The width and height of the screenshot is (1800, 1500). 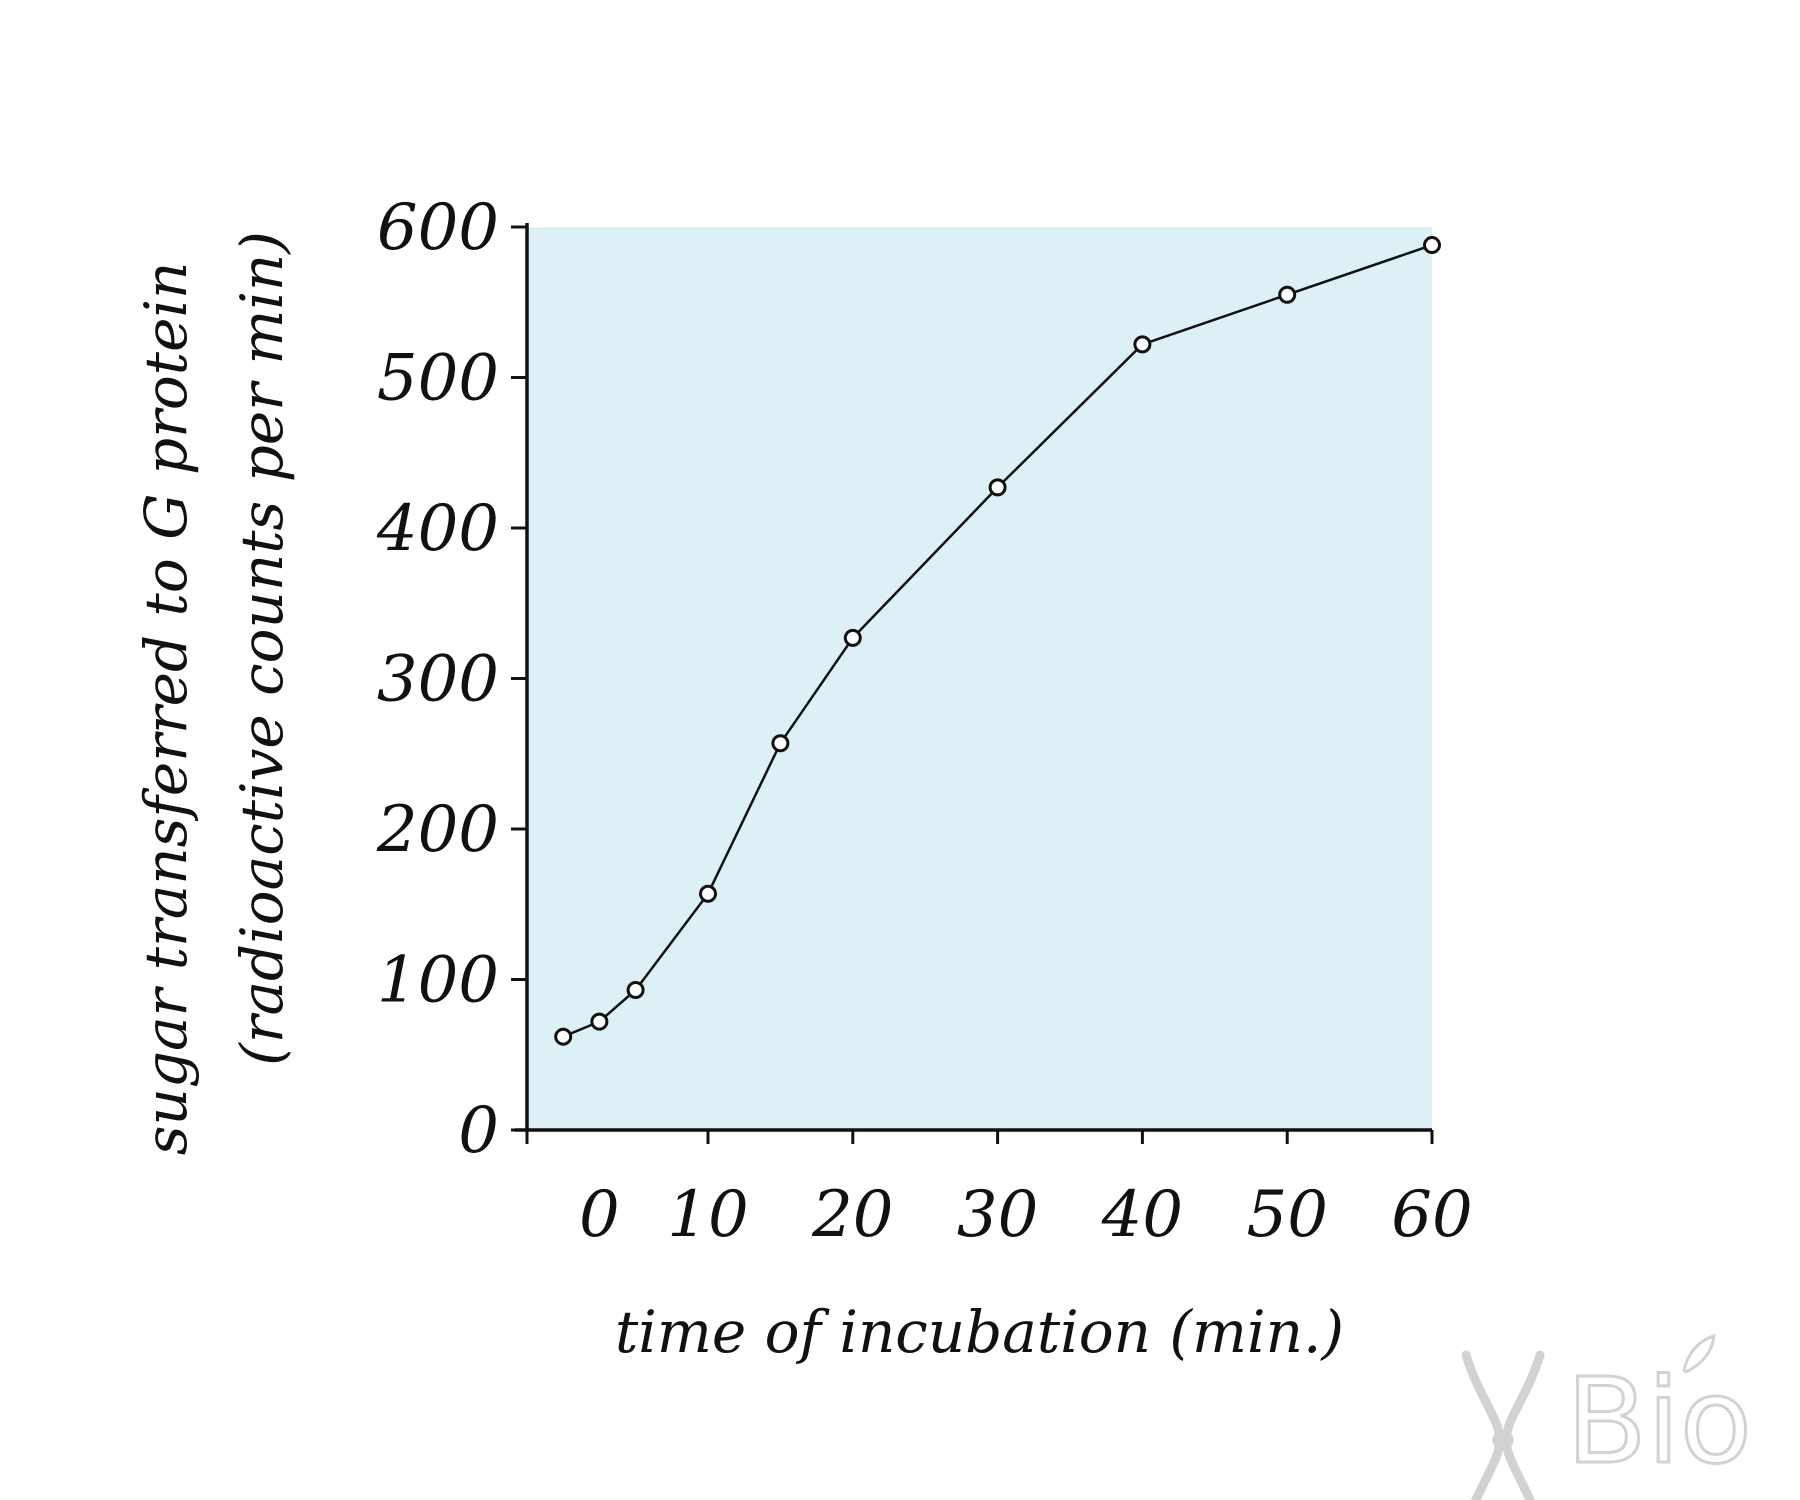 What do you see at coordinates (478, 1131) in the screenshot?
I see `y-tick-label: 0` at bounding box center [478, 1131].